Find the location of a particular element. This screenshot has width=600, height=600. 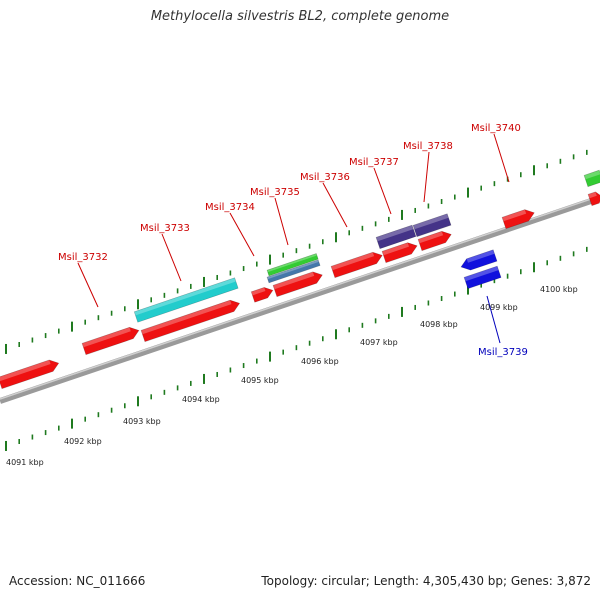

cyan-feature is located at coordinates (186, 300).